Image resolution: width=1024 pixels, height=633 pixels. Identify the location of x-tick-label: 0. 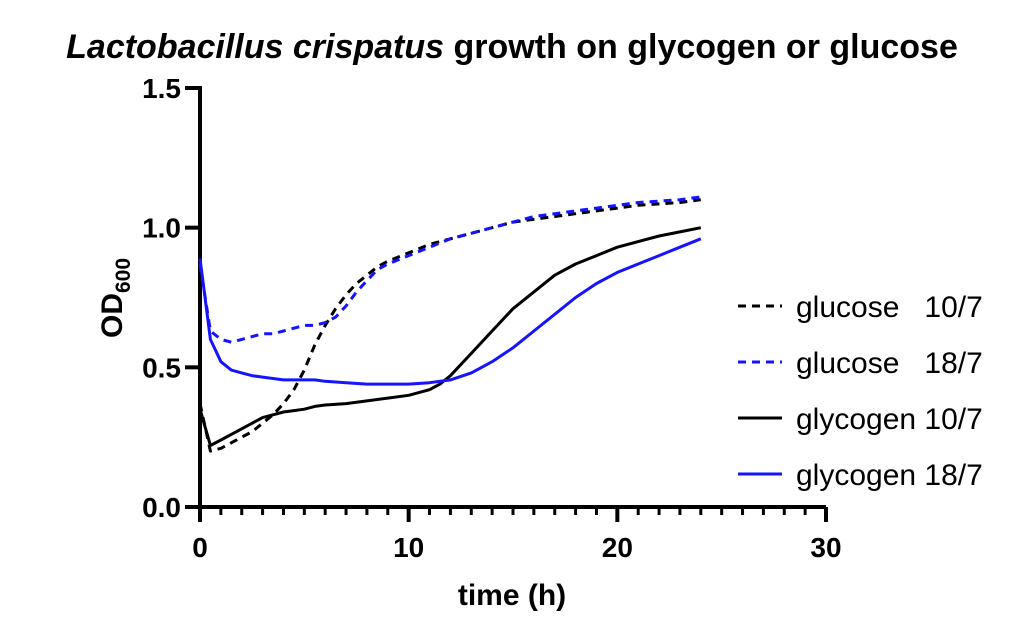
(200, 547).